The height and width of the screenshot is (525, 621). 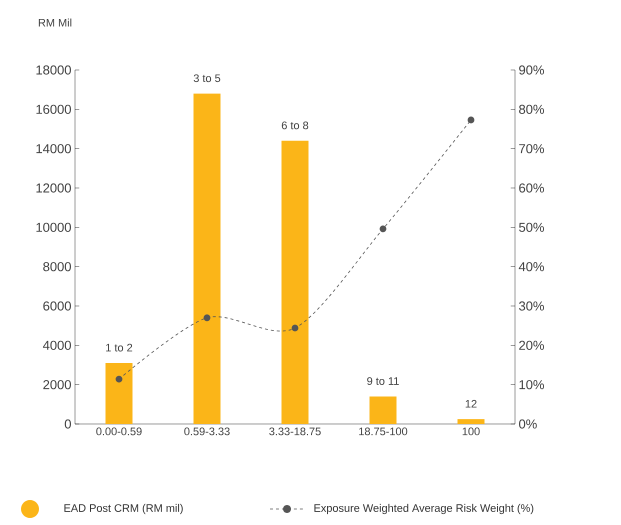 I want to click on x-tick-label: 100, so click(x=471, y=432).